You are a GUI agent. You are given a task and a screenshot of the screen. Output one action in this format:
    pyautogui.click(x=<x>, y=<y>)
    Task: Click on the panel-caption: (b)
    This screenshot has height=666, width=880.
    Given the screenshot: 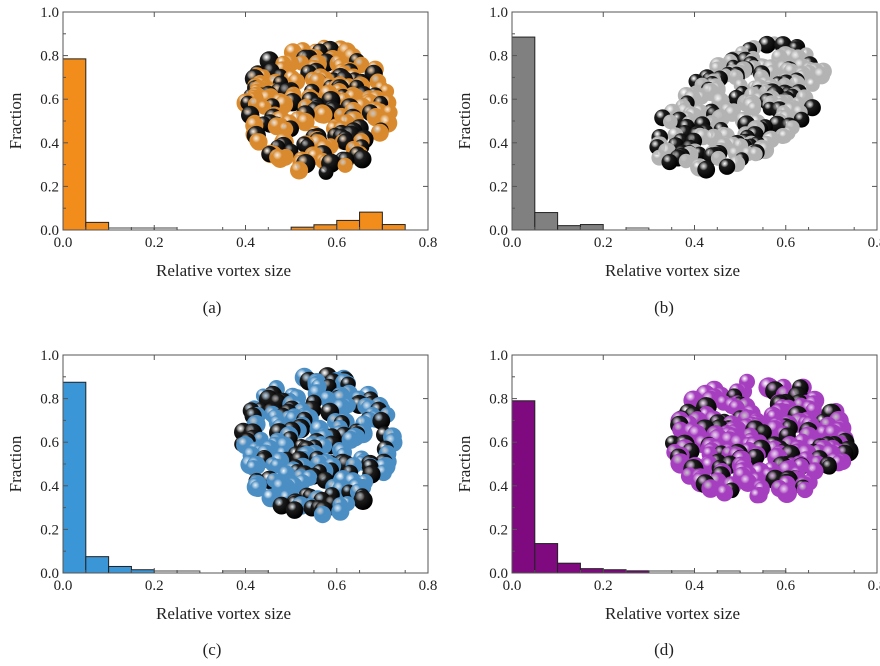 What is the action you would take?
    pyautogui.click(x=664, y=307)
    